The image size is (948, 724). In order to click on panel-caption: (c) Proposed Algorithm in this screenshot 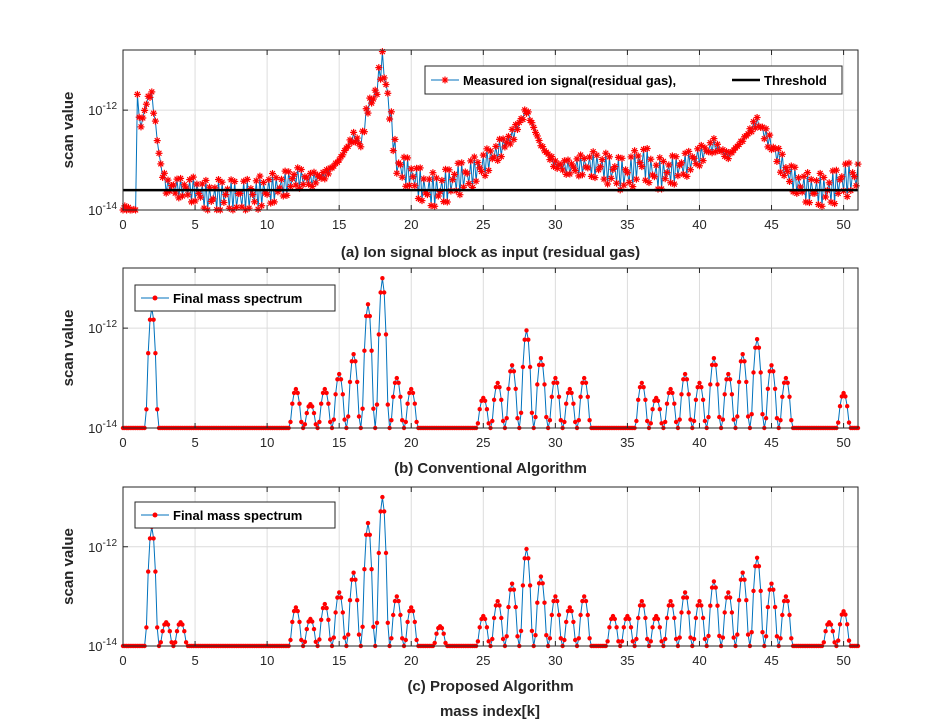, I will do `click(490, 686)`.